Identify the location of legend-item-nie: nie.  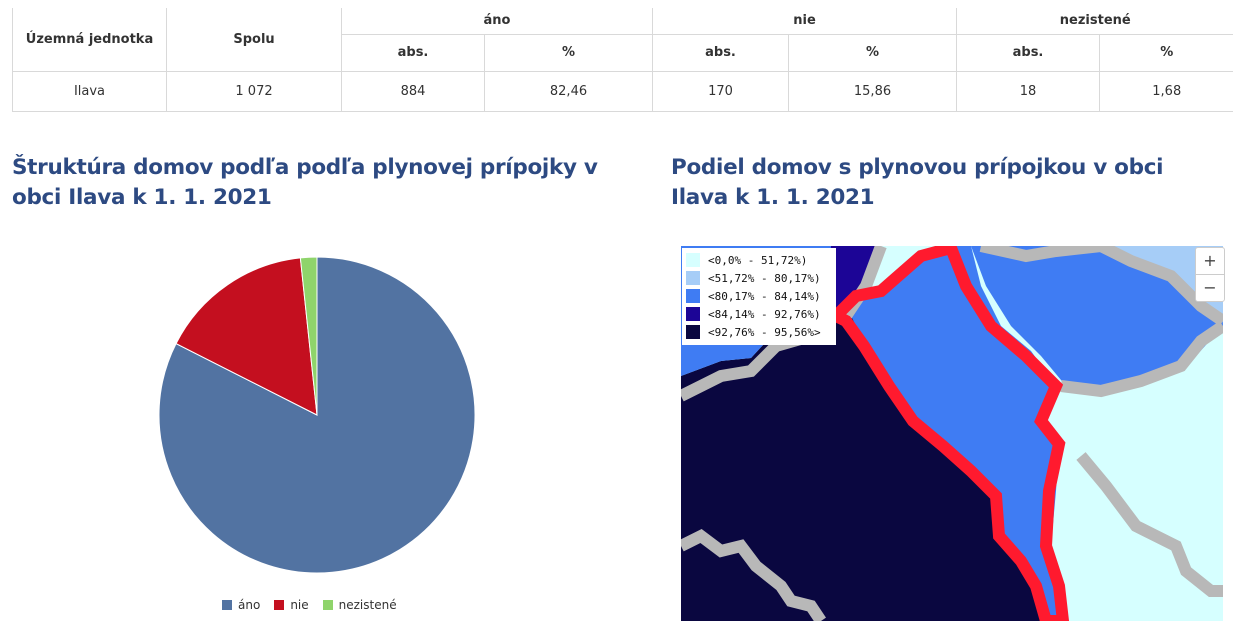
(291, 605).